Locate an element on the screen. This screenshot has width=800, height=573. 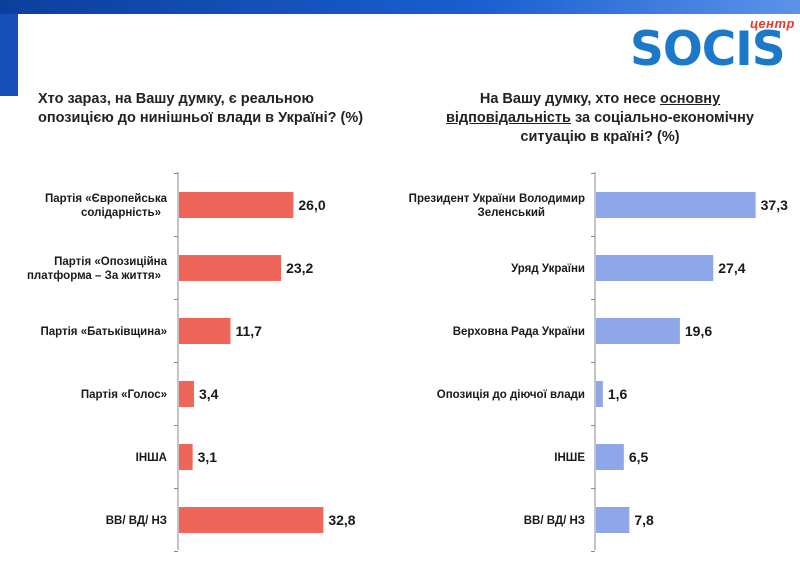
chart-2-value-label: 7,8 is located at coordinates (644, 520).